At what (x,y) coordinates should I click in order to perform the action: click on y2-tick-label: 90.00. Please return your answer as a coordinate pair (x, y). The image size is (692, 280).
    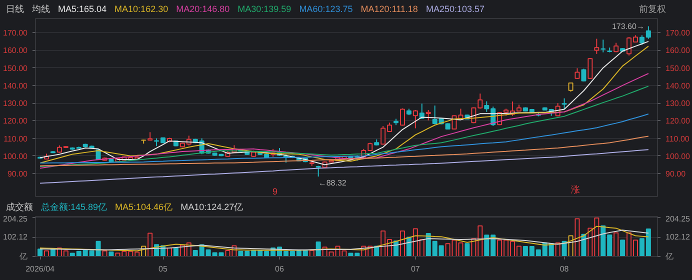
    Looking at the image, I should click on (676, 174).